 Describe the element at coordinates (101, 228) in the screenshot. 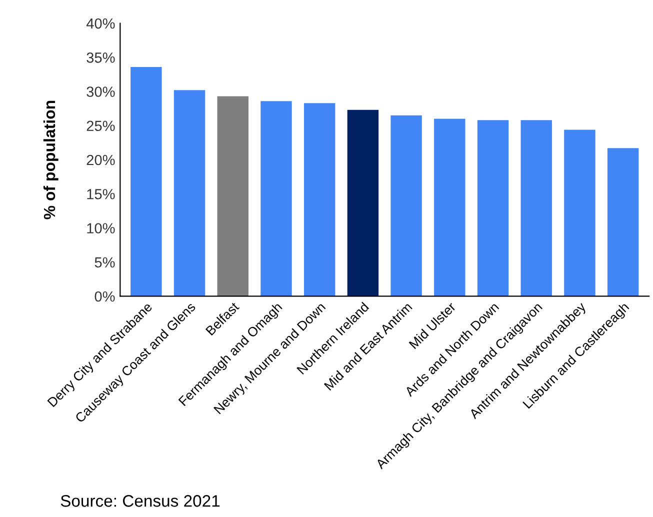

I see `y-tick-label: 10%` at that location.